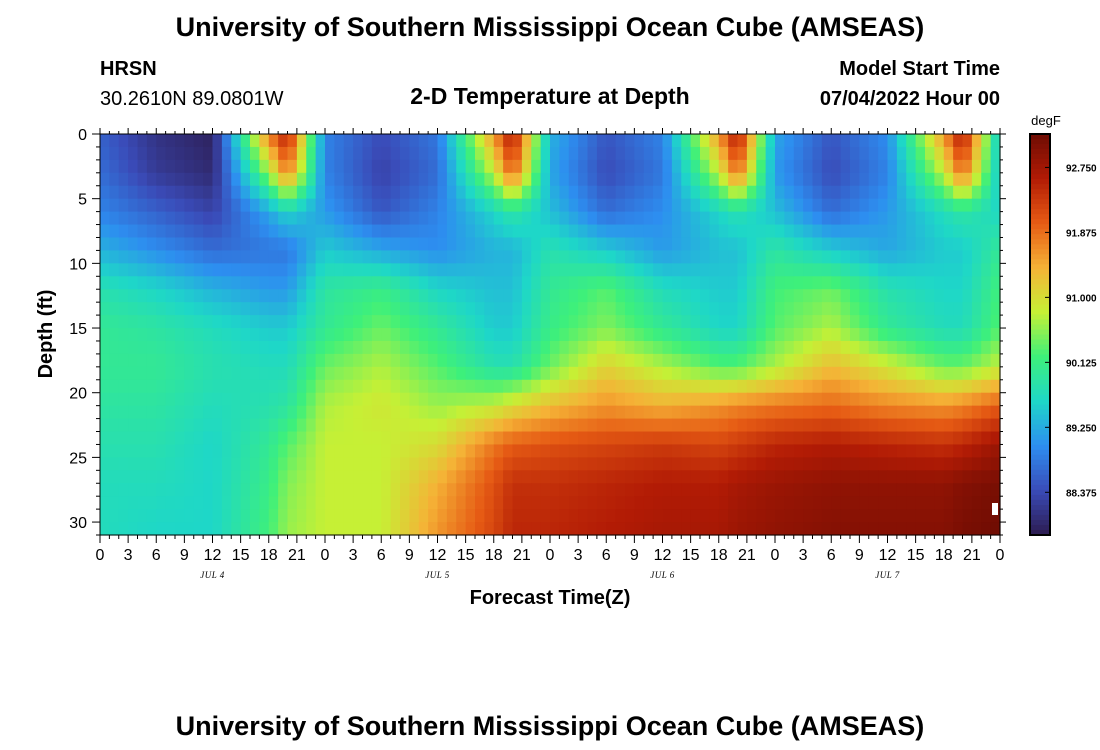  I want to click on colorbar-tick-label: 91.000, so click(1081, 298).